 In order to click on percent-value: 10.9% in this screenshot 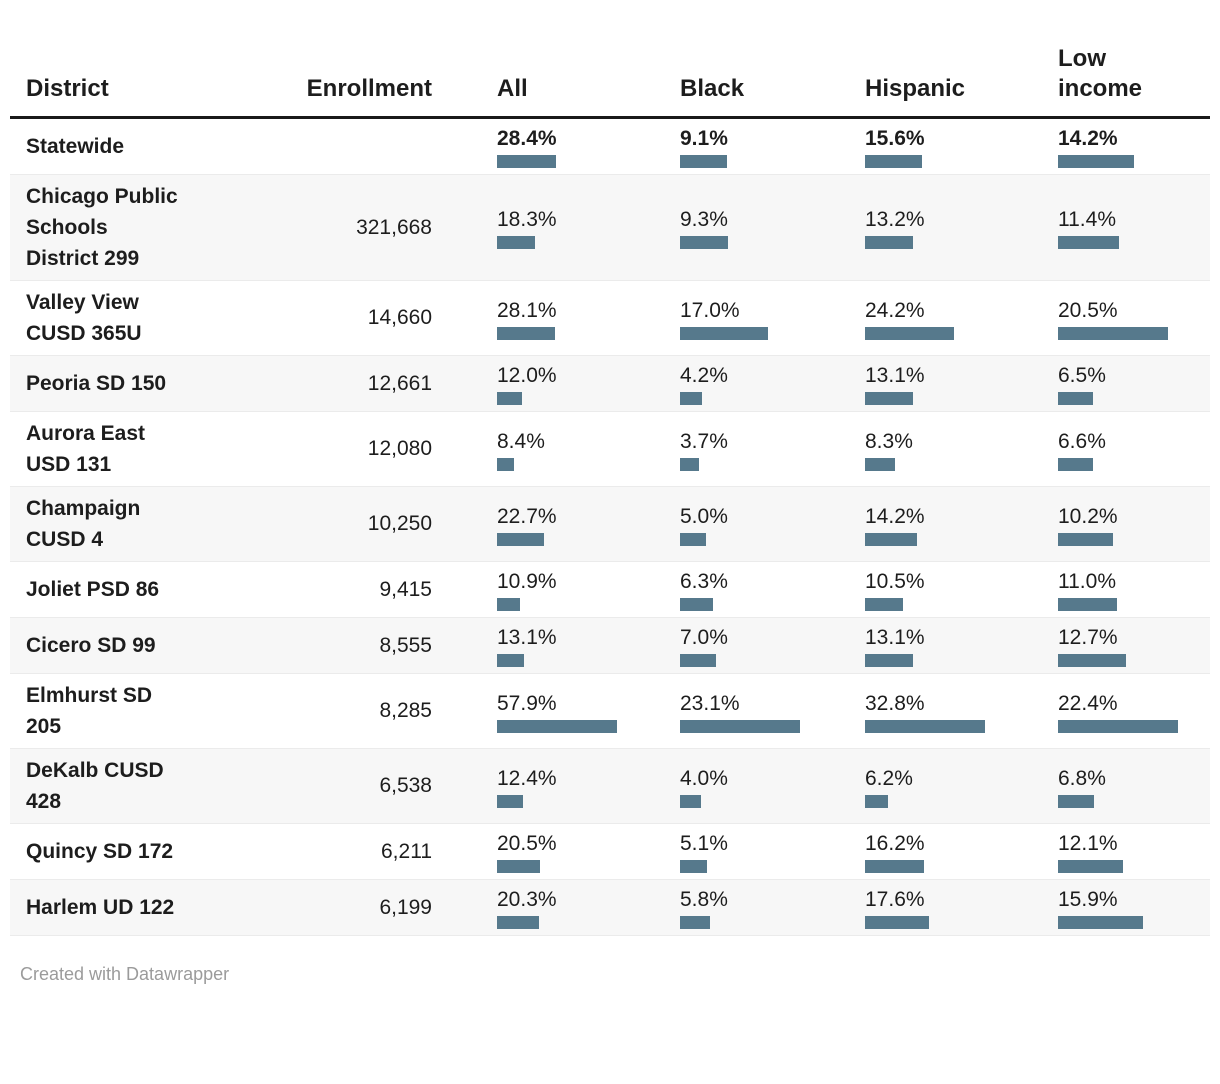, I will do `click(527, 581)`.